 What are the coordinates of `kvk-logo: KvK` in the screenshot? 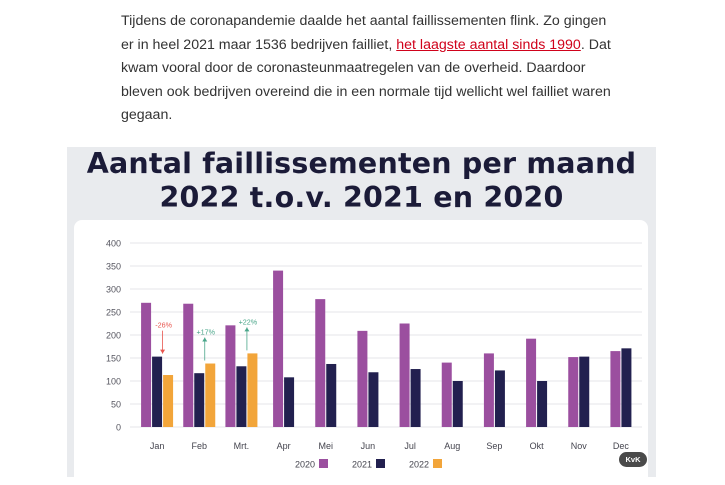 It's located at (633, 459).